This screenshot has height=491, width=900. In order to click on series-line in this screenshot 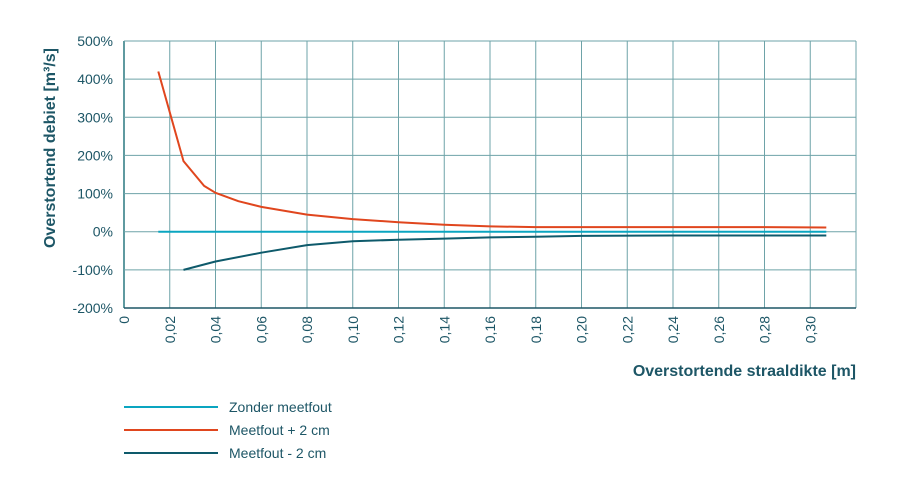, I will do `click(505, 252)`.